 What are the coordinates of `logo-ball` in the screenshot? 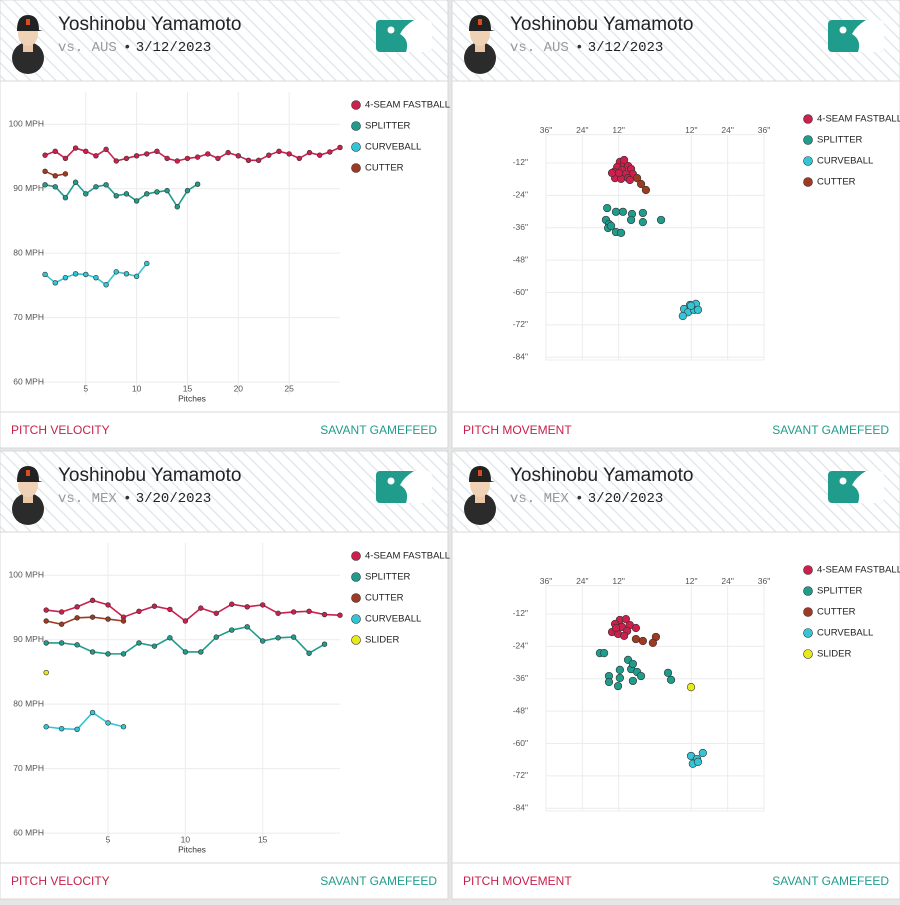 It's located at (843, 481).